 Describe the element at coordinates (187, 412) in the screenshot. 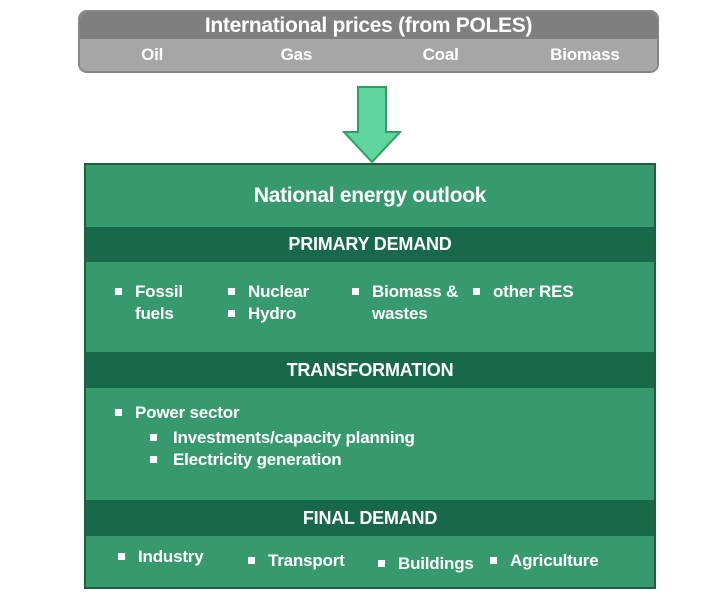

I see `item-label: Power sector` at that location.